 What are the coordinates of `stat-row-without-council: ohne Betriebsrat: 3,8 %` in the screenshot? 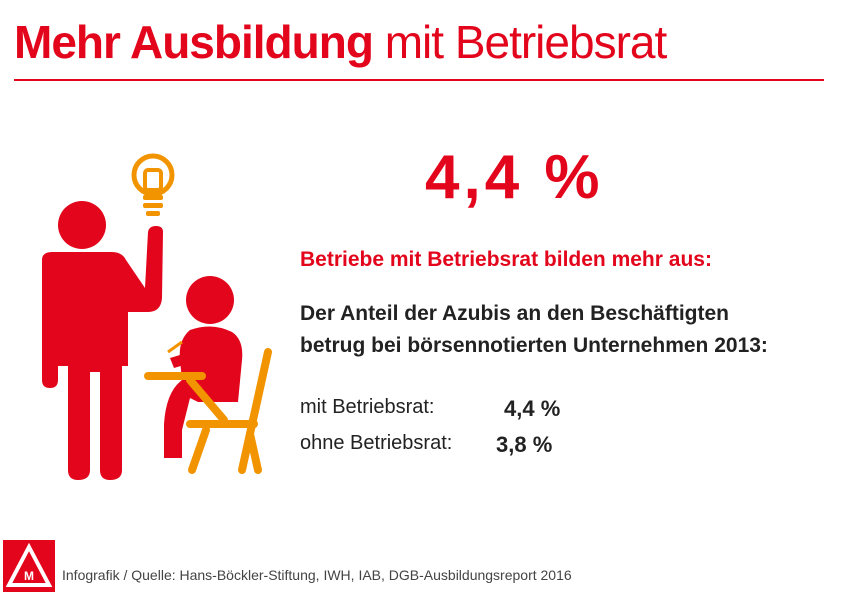 It's located at (426, 444).